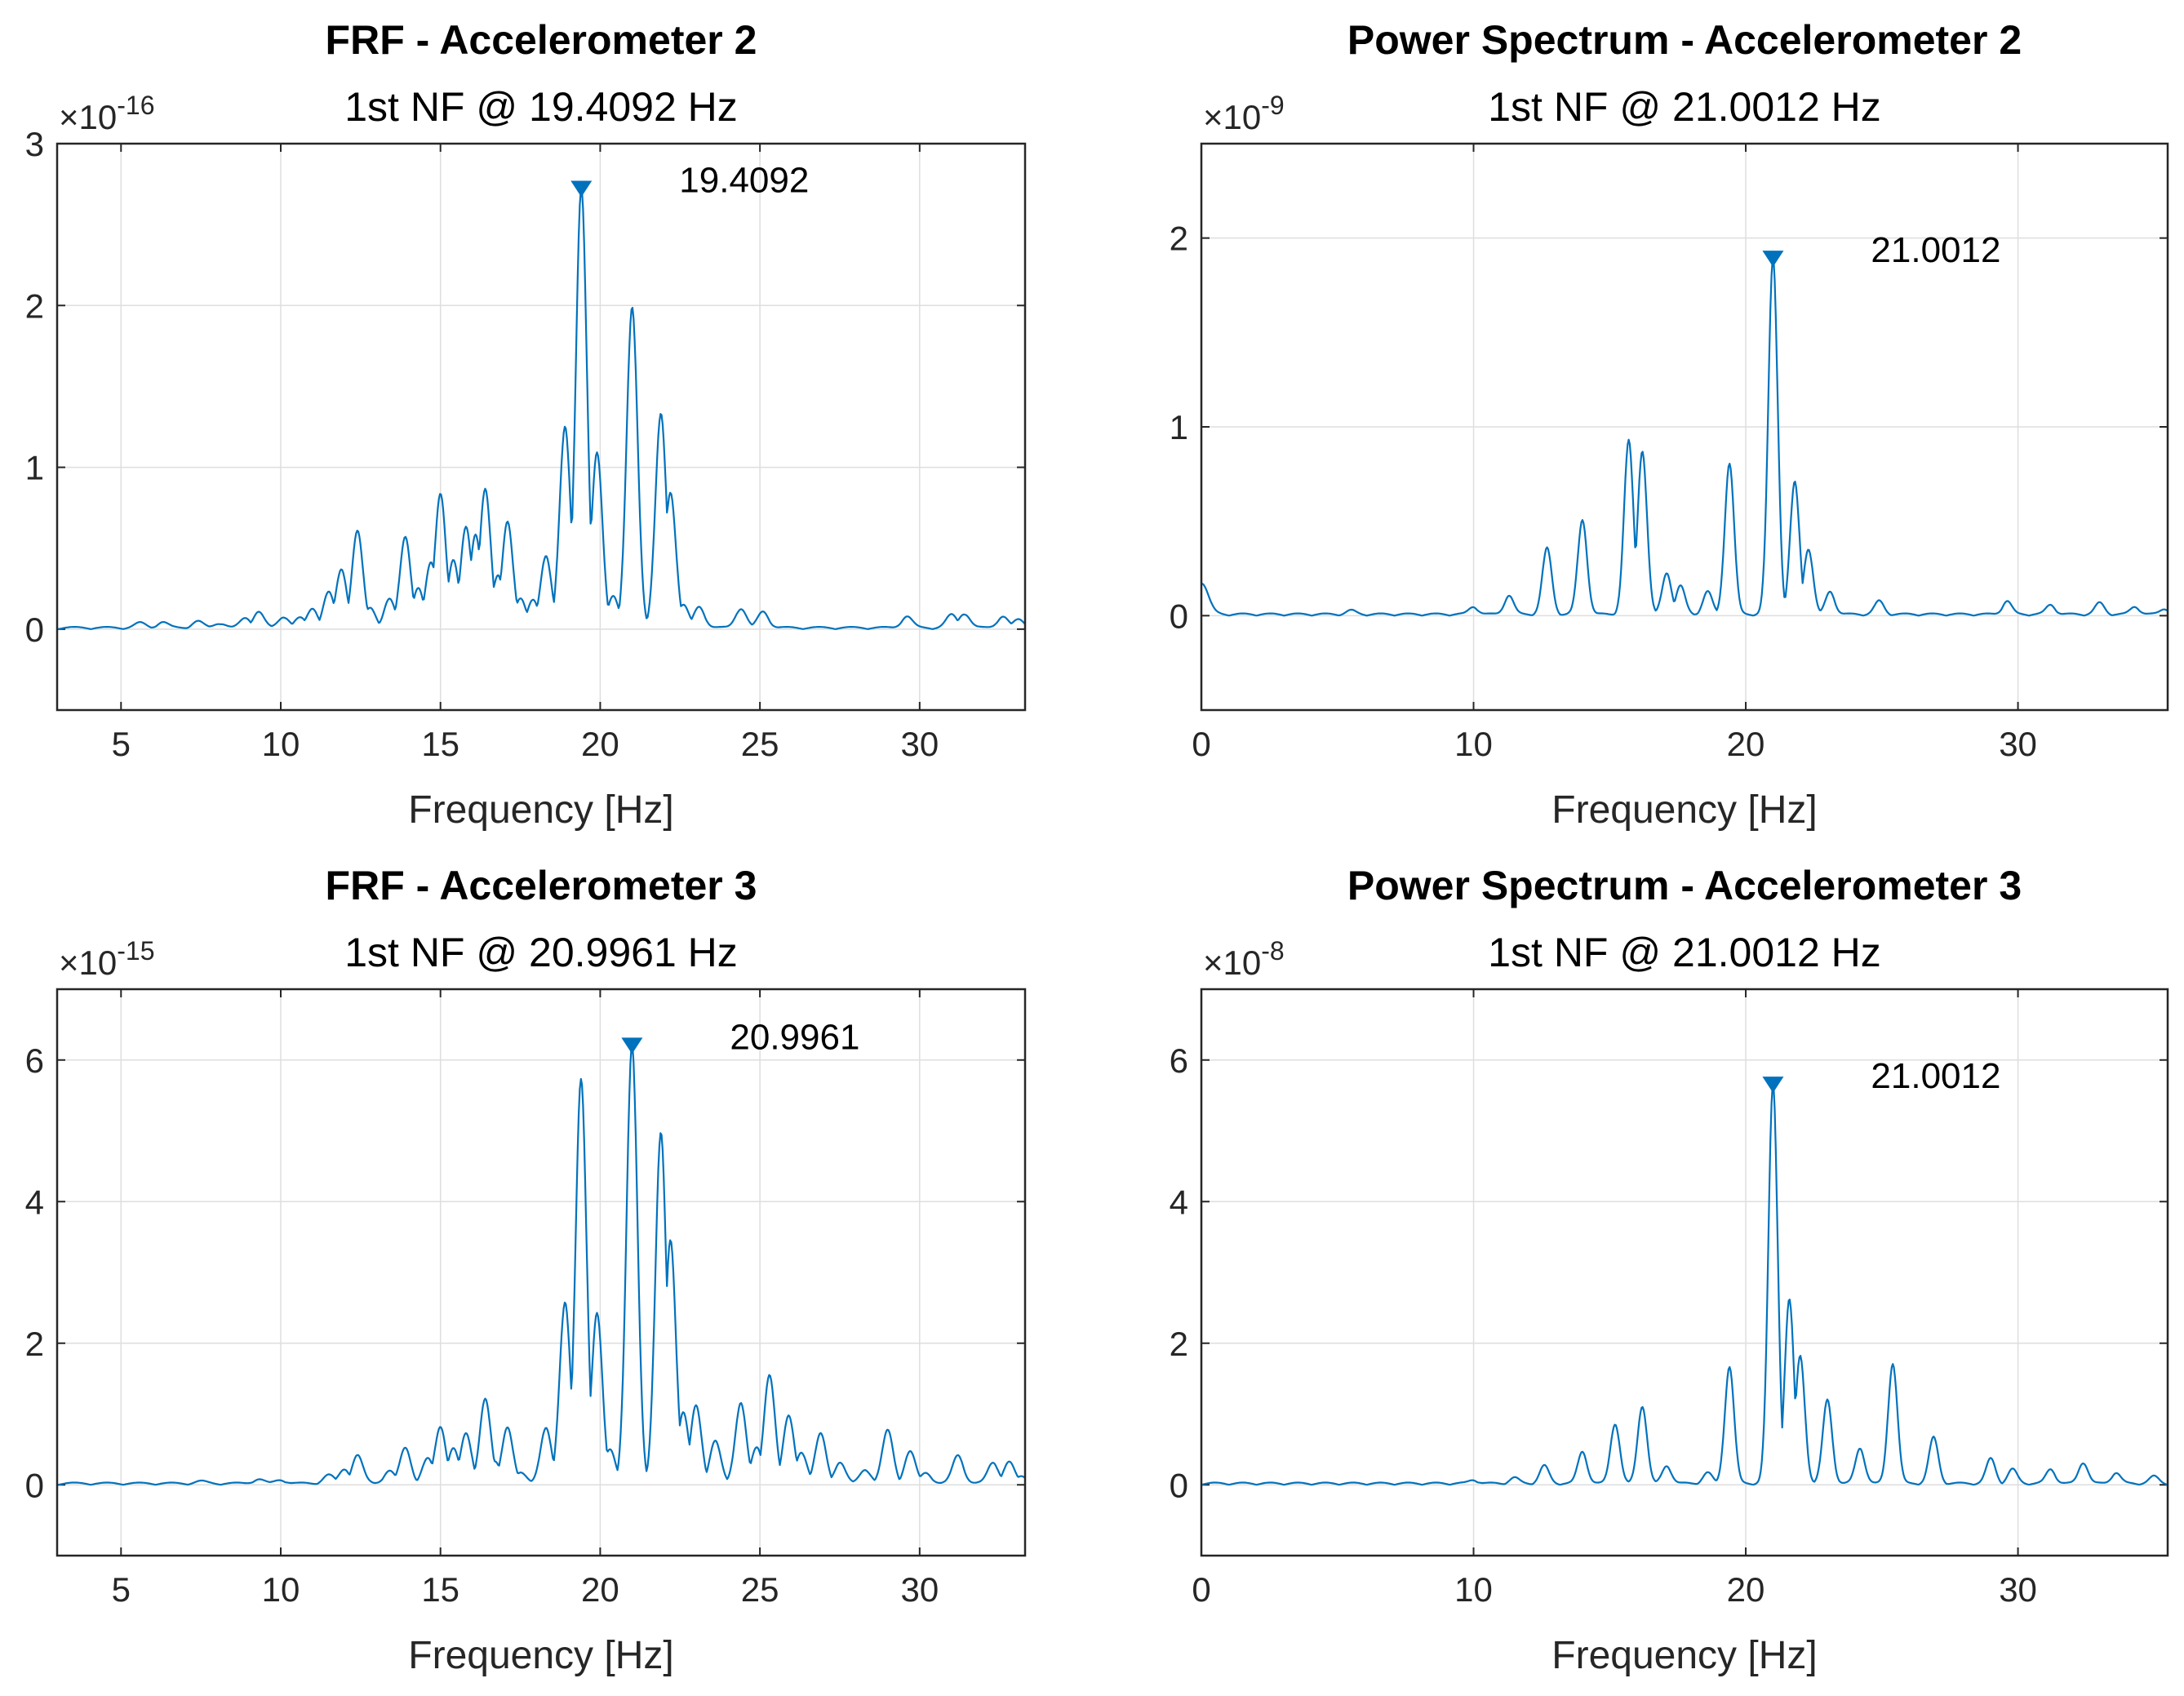 The height and width of the screenshot is (1696, 2184). I want to click on chart-title: FRF - Accelerometer 3, so click(542, 885).